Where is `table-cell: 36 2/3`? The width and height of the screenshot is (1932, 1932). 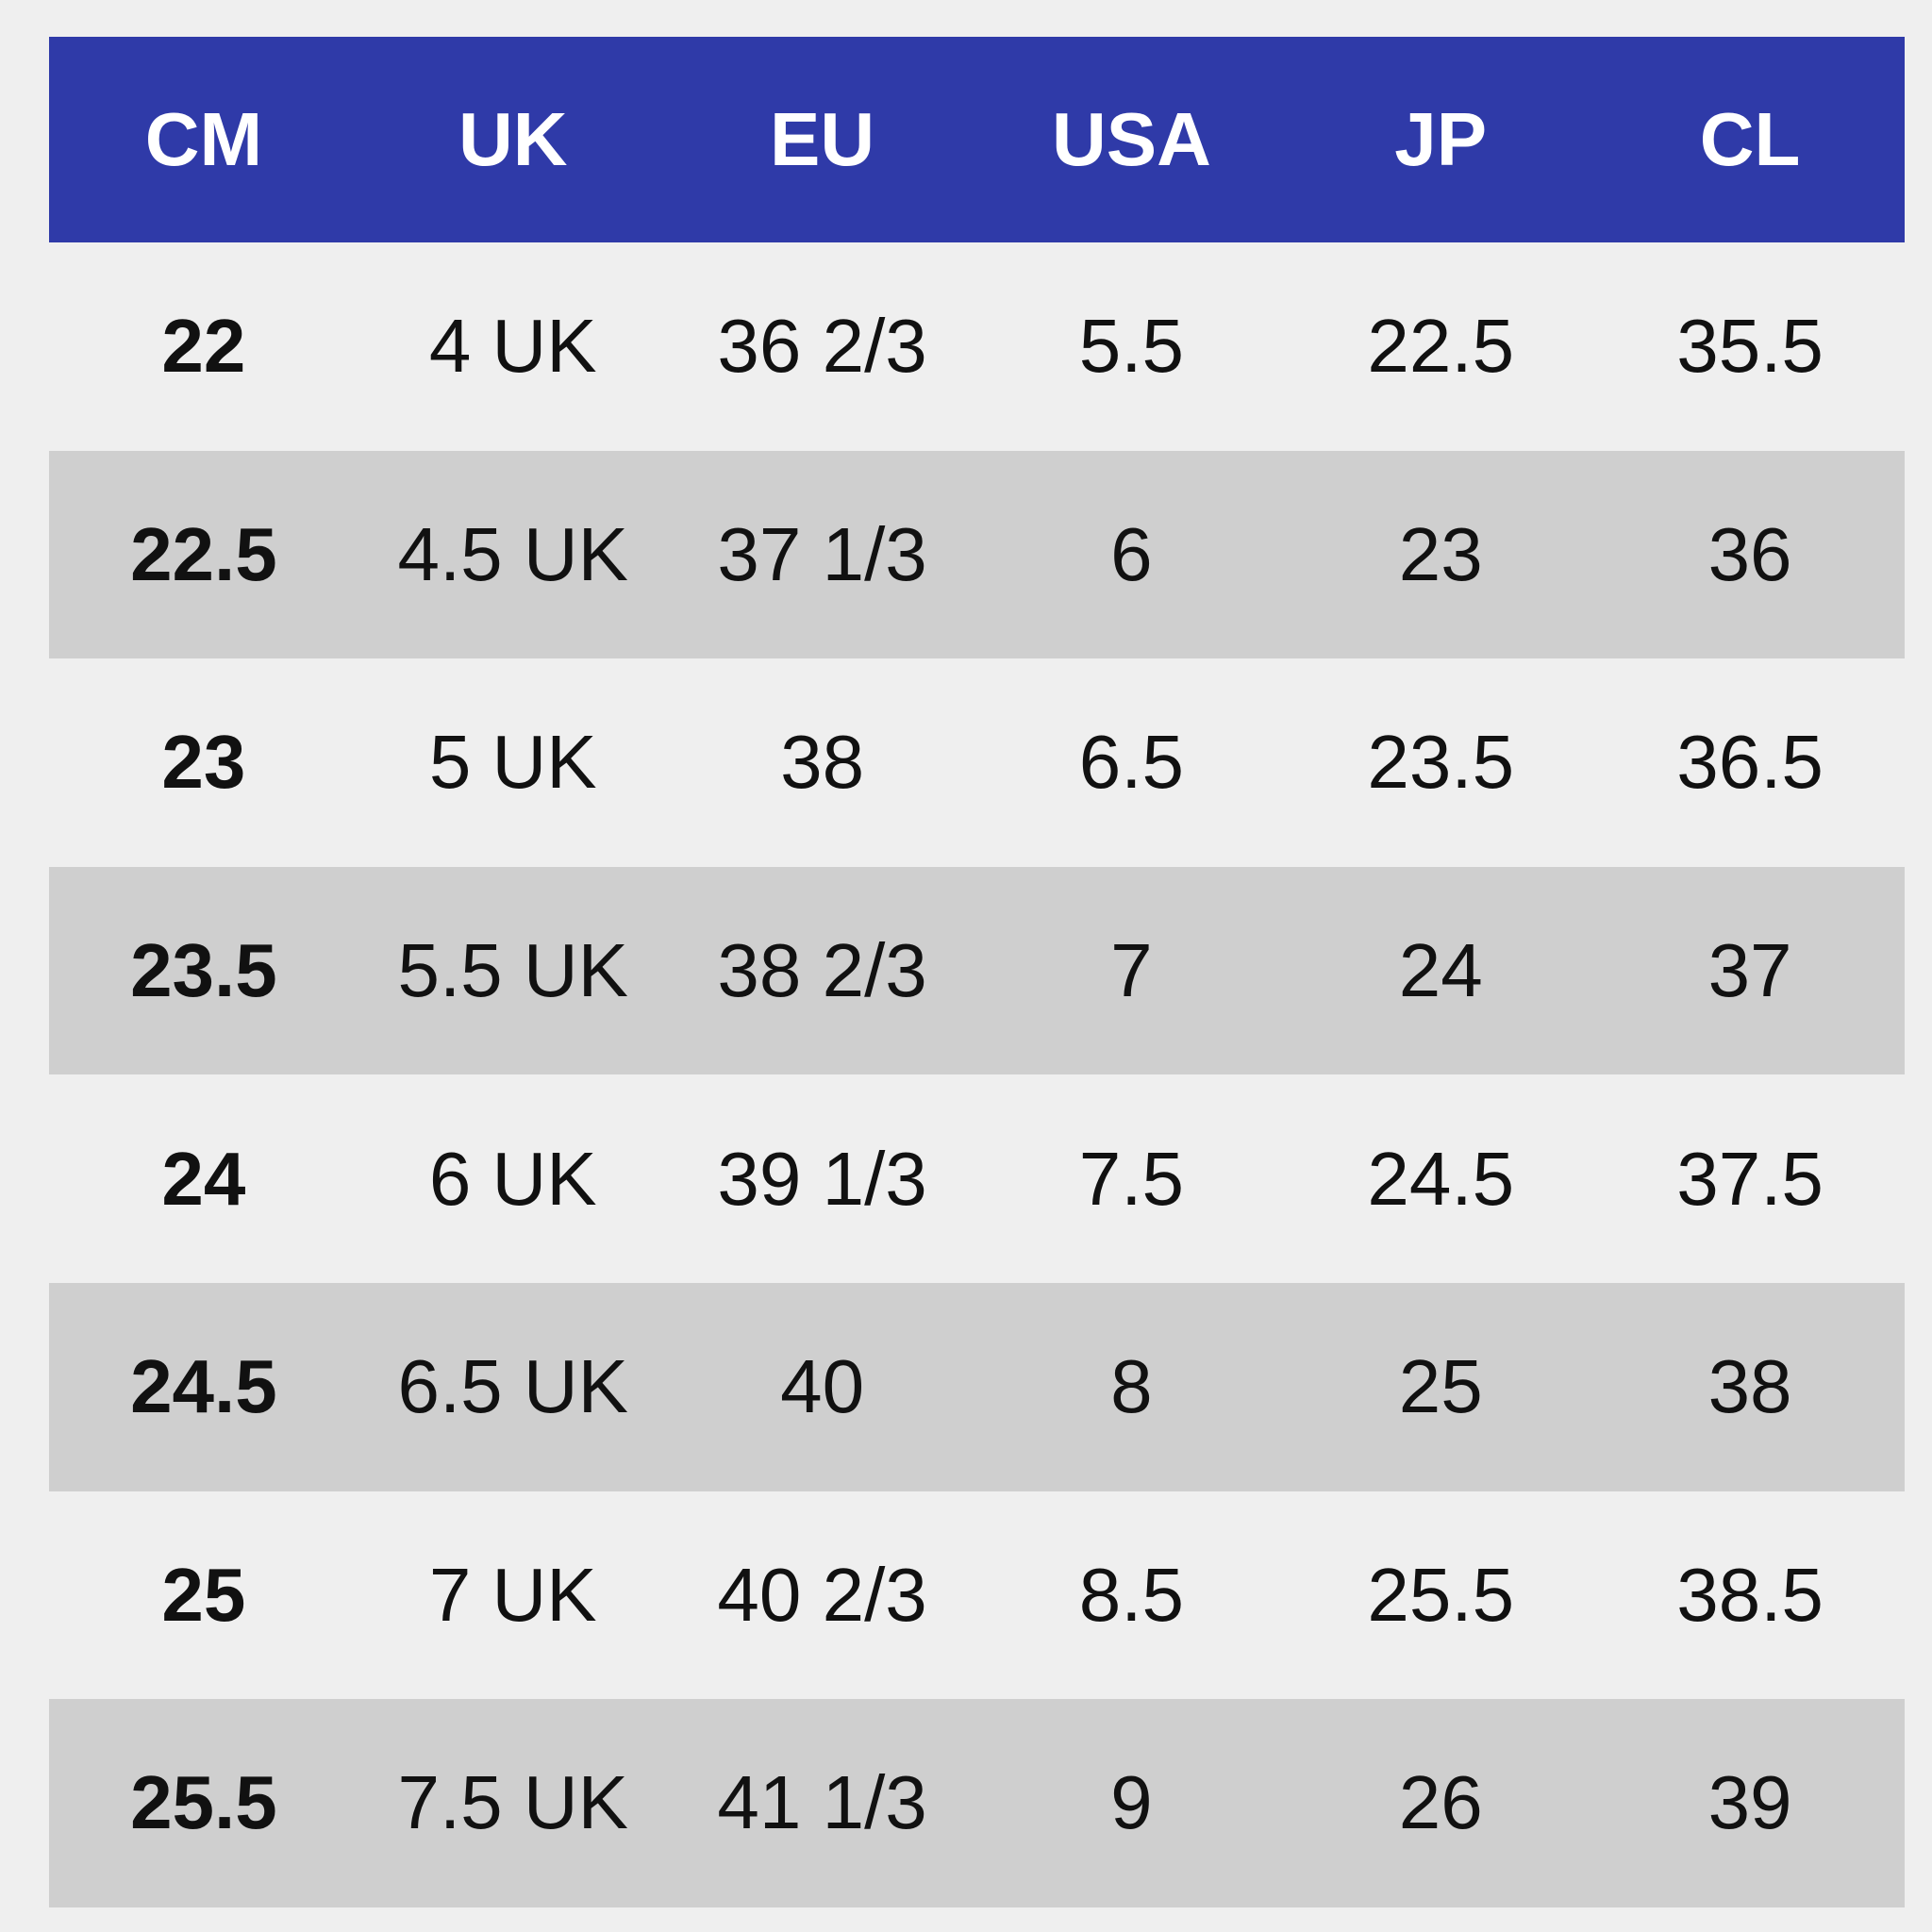
table-cell: 36 2/3 is located at coordinates (822, 347).